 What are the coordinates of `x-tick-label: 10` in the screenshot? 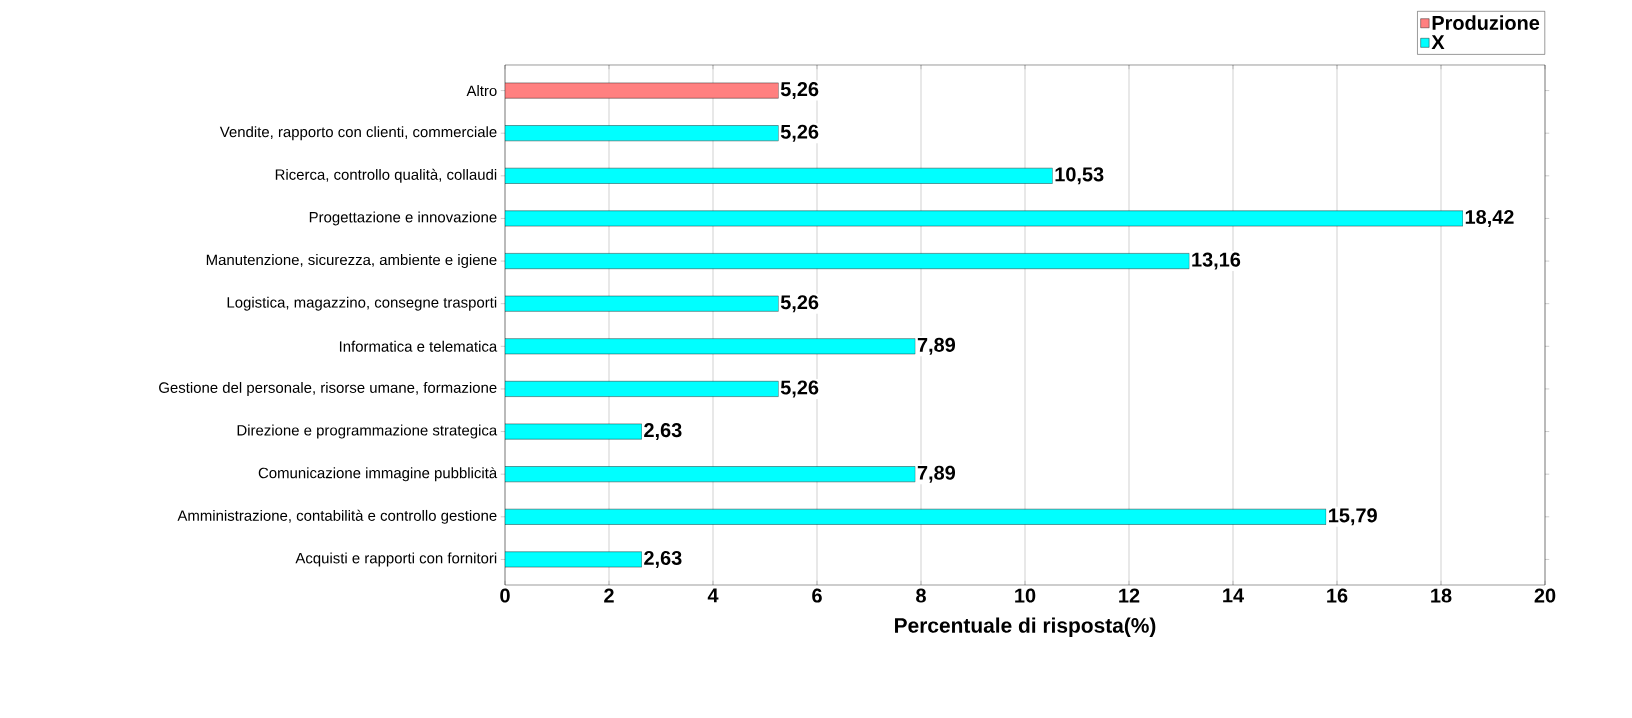 It's located at (1025, 595).